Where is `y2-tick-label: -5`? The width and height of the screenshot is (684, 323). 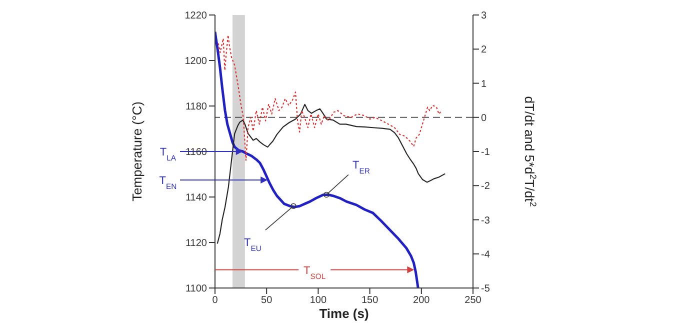 y2-tick-label: -5 is located at coordinates (485, 289).